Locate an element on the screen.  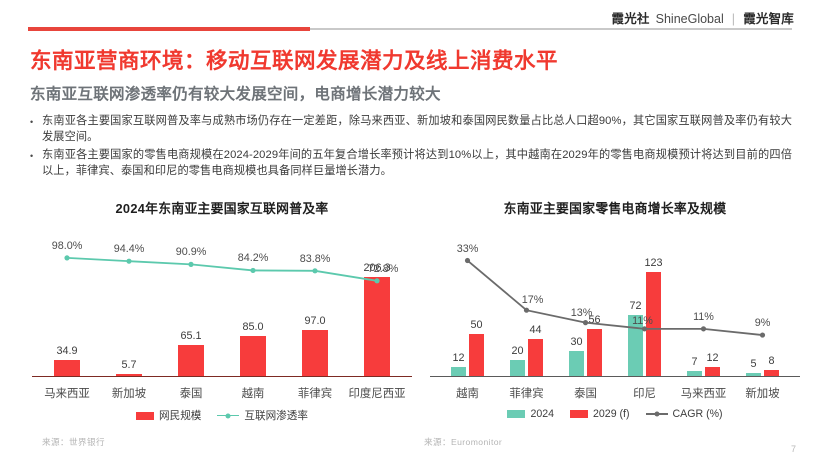
chart-bar: 44 is located at coordinates (535, 350).